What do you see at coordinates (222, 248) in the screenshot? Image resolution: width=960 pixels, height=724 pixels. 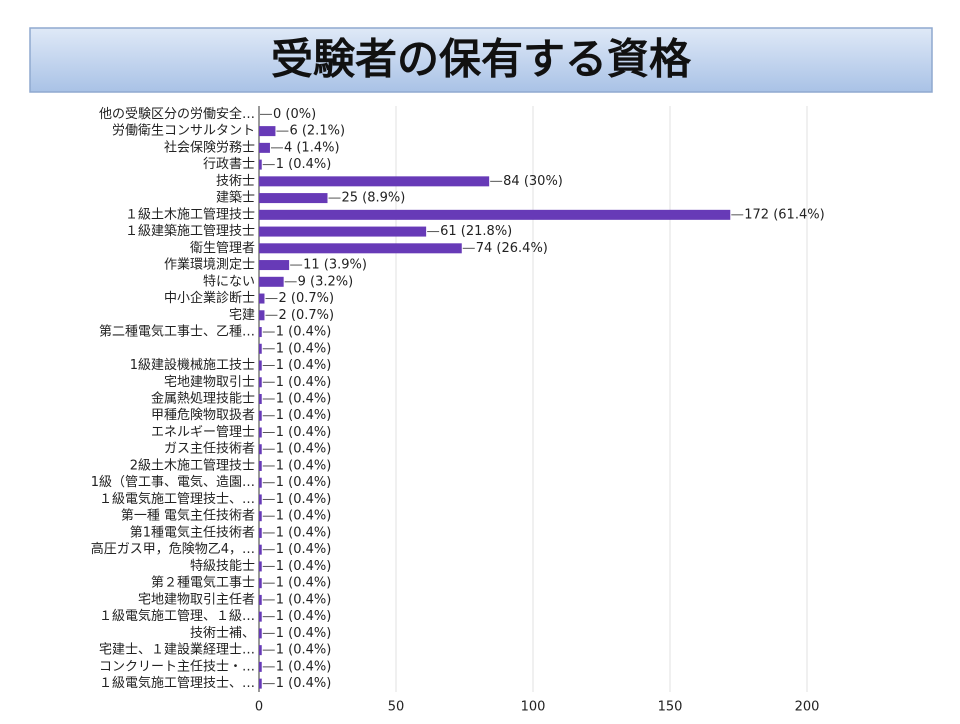 I see `y-tick-label: 衛生管理者` at bounding box center [222, 248].